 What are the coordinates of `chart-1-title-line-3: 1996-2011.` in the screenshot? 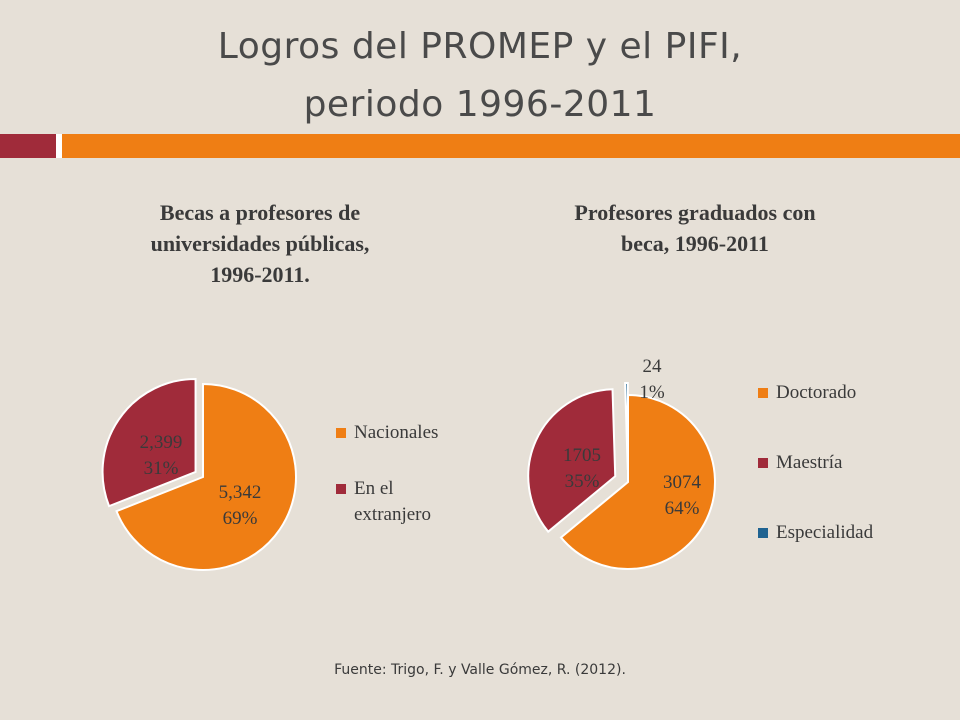 It's located at (260, 274).